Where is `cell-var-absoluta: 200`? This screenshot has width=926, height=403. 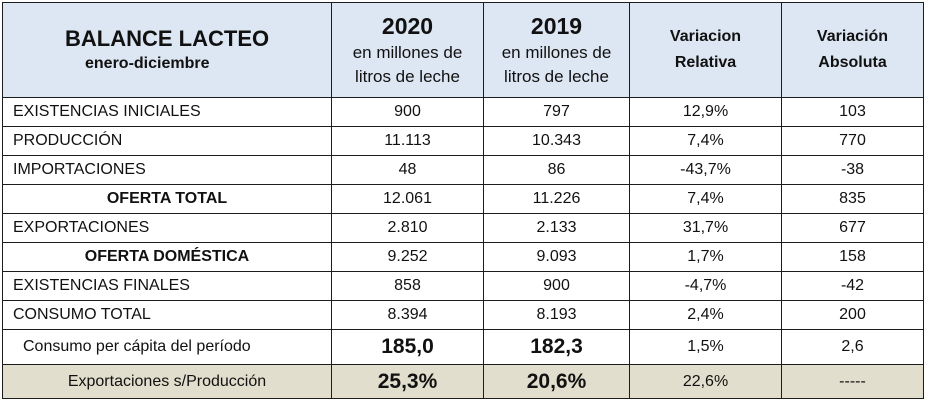
cell-var-absoluta: 200 is located at coordinates (852, 315).